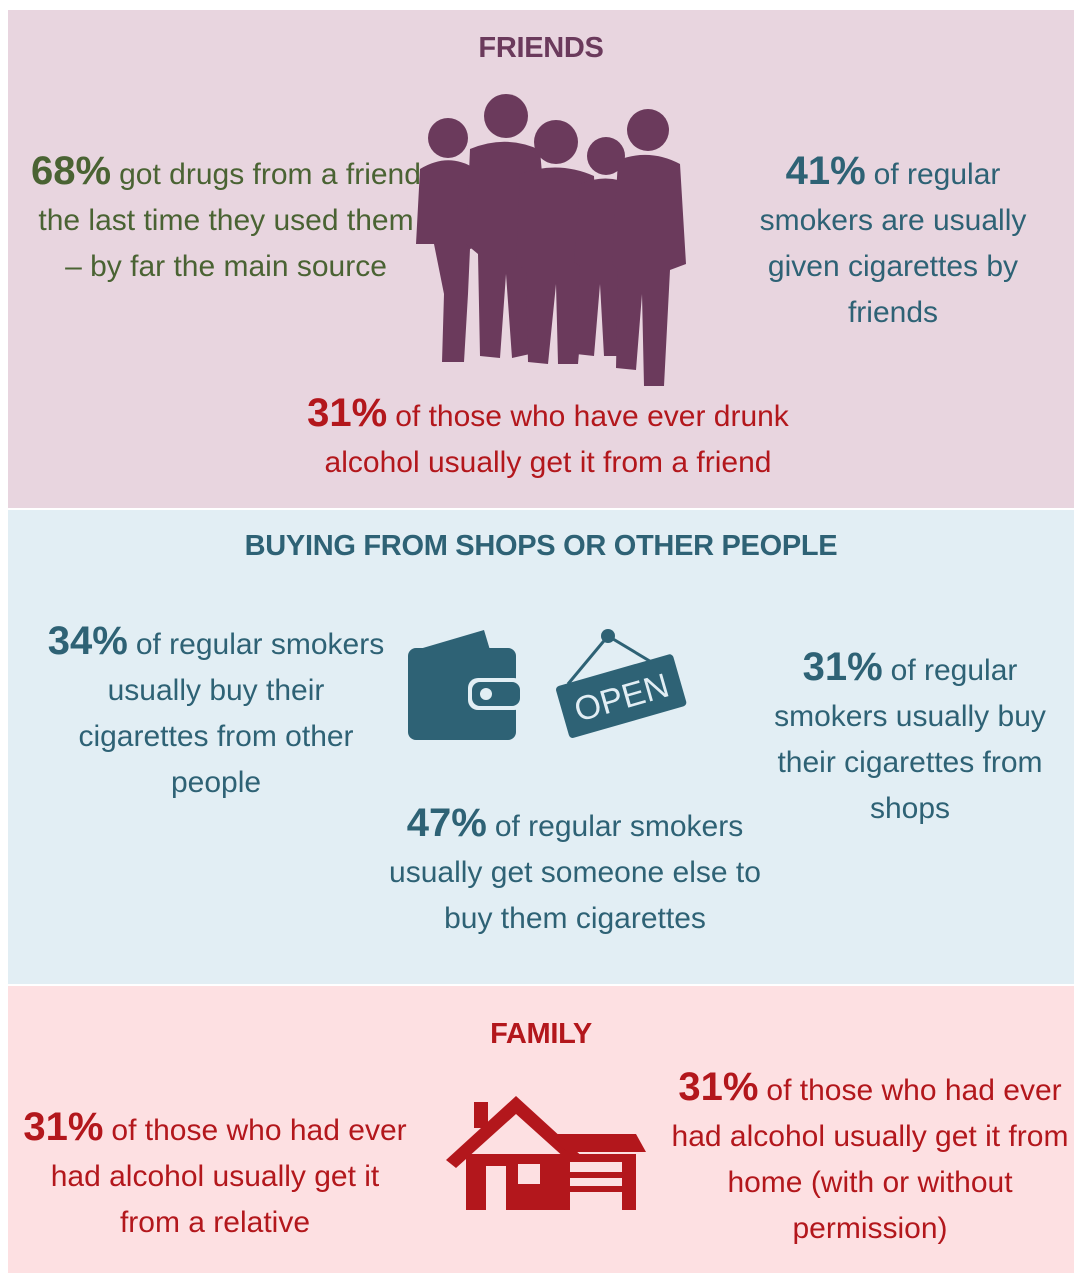 This screenshot has width=1074, height=1273. What do you see at coordinates (63, 1127) in the screenshot?
I see `family-stat-relative-pct: 31%` at bounding box center [63, 1127].